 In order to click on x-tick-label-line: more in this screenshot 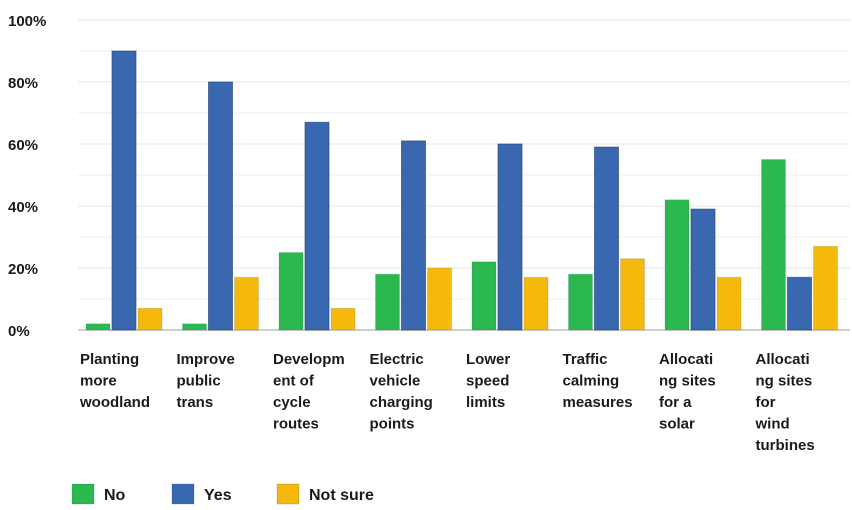, I will do `click(98, 381)`.